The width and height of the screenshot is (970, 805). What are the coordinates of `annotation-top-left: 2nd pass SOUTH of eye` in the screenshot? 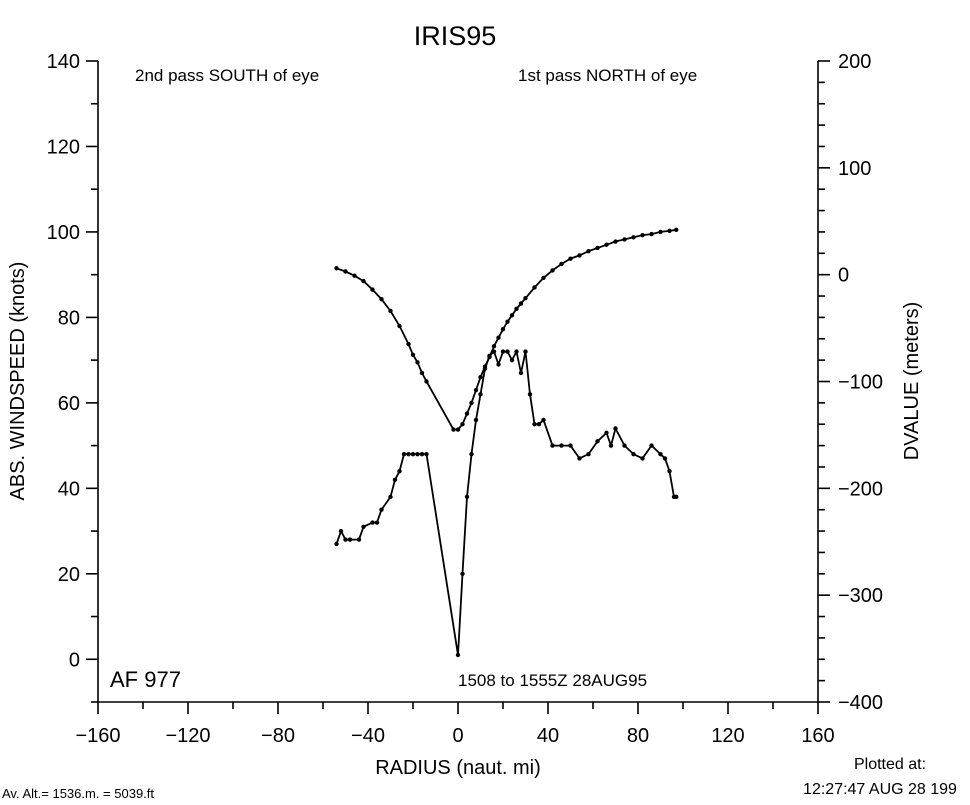 It's located at (227, 75).